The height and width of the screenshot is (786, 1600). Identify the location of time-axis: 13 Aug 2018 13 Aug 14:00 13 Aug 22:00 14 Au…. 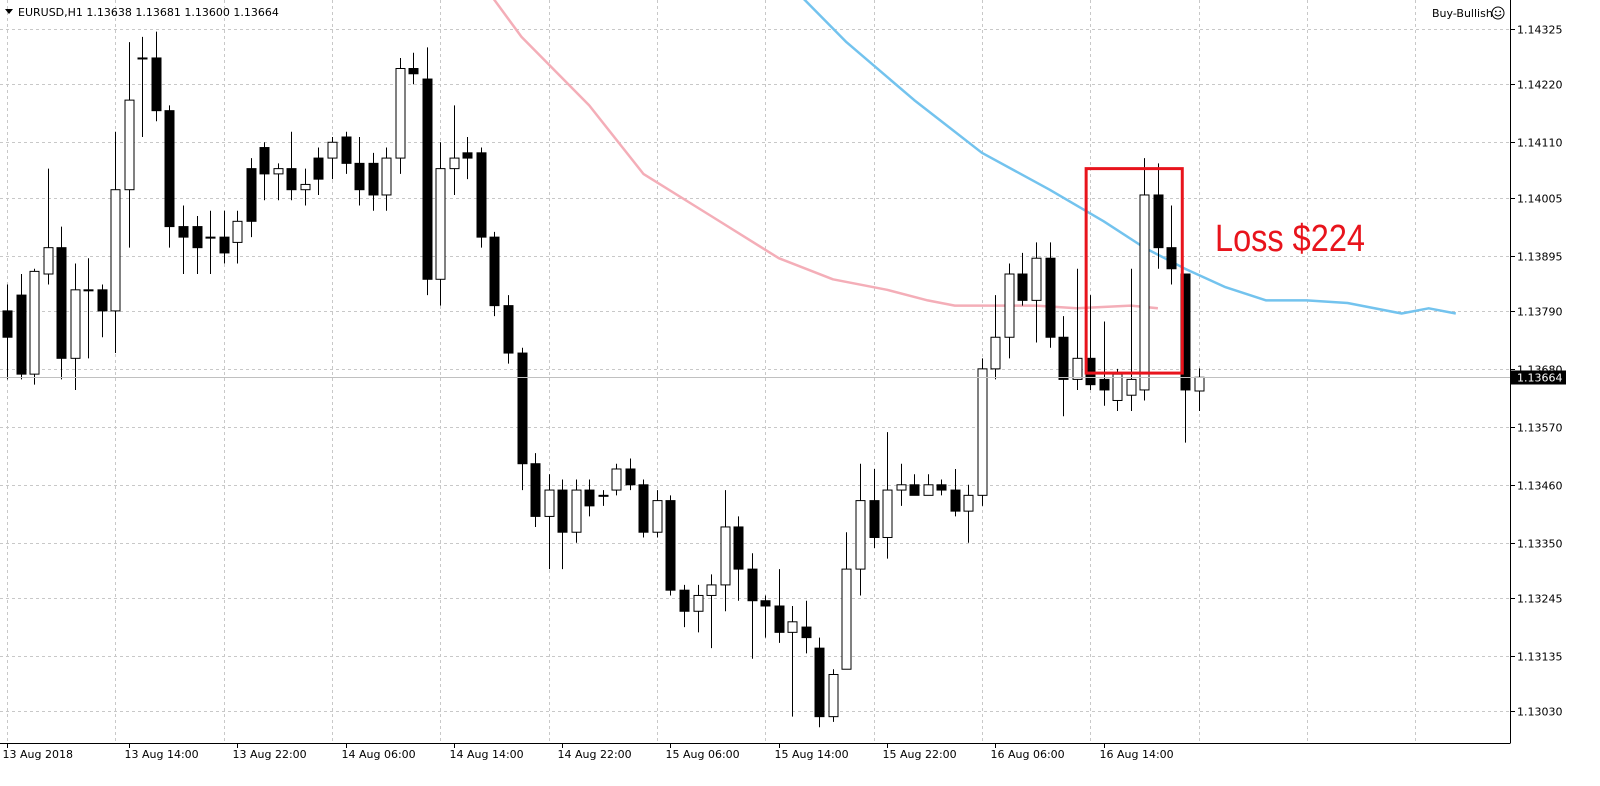
(588, 752).